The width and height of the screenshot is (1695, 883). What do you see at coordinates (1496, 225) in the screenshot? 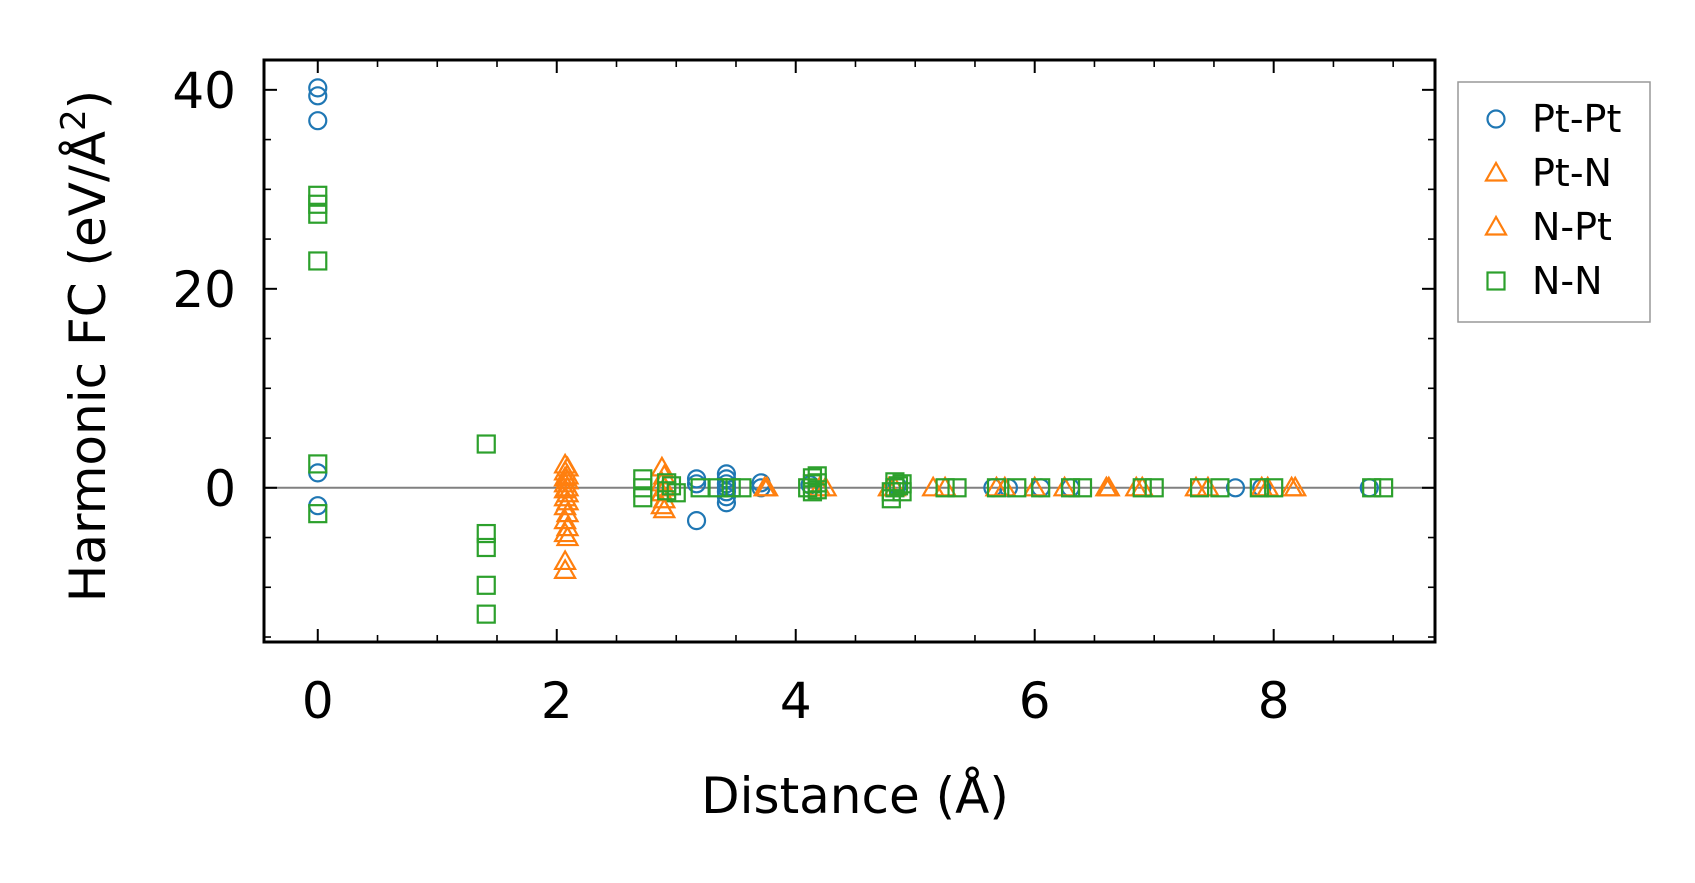
I see `legend-marker-n-pt` at bounding box center [1496, 225].